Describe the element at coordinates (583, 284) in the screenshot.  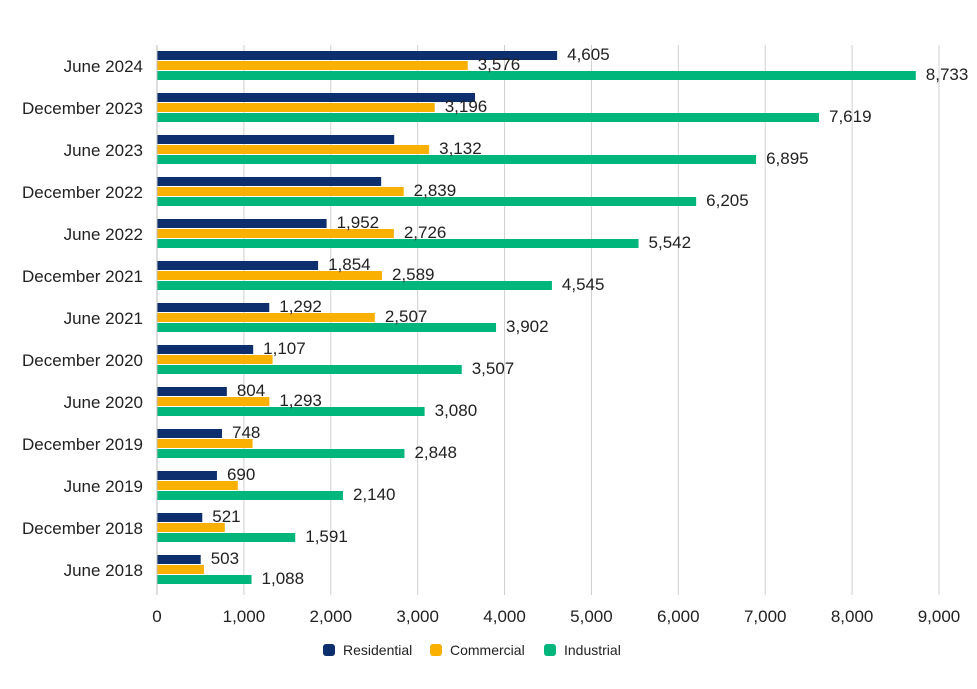
I see `data-label: 4,545` at that location.